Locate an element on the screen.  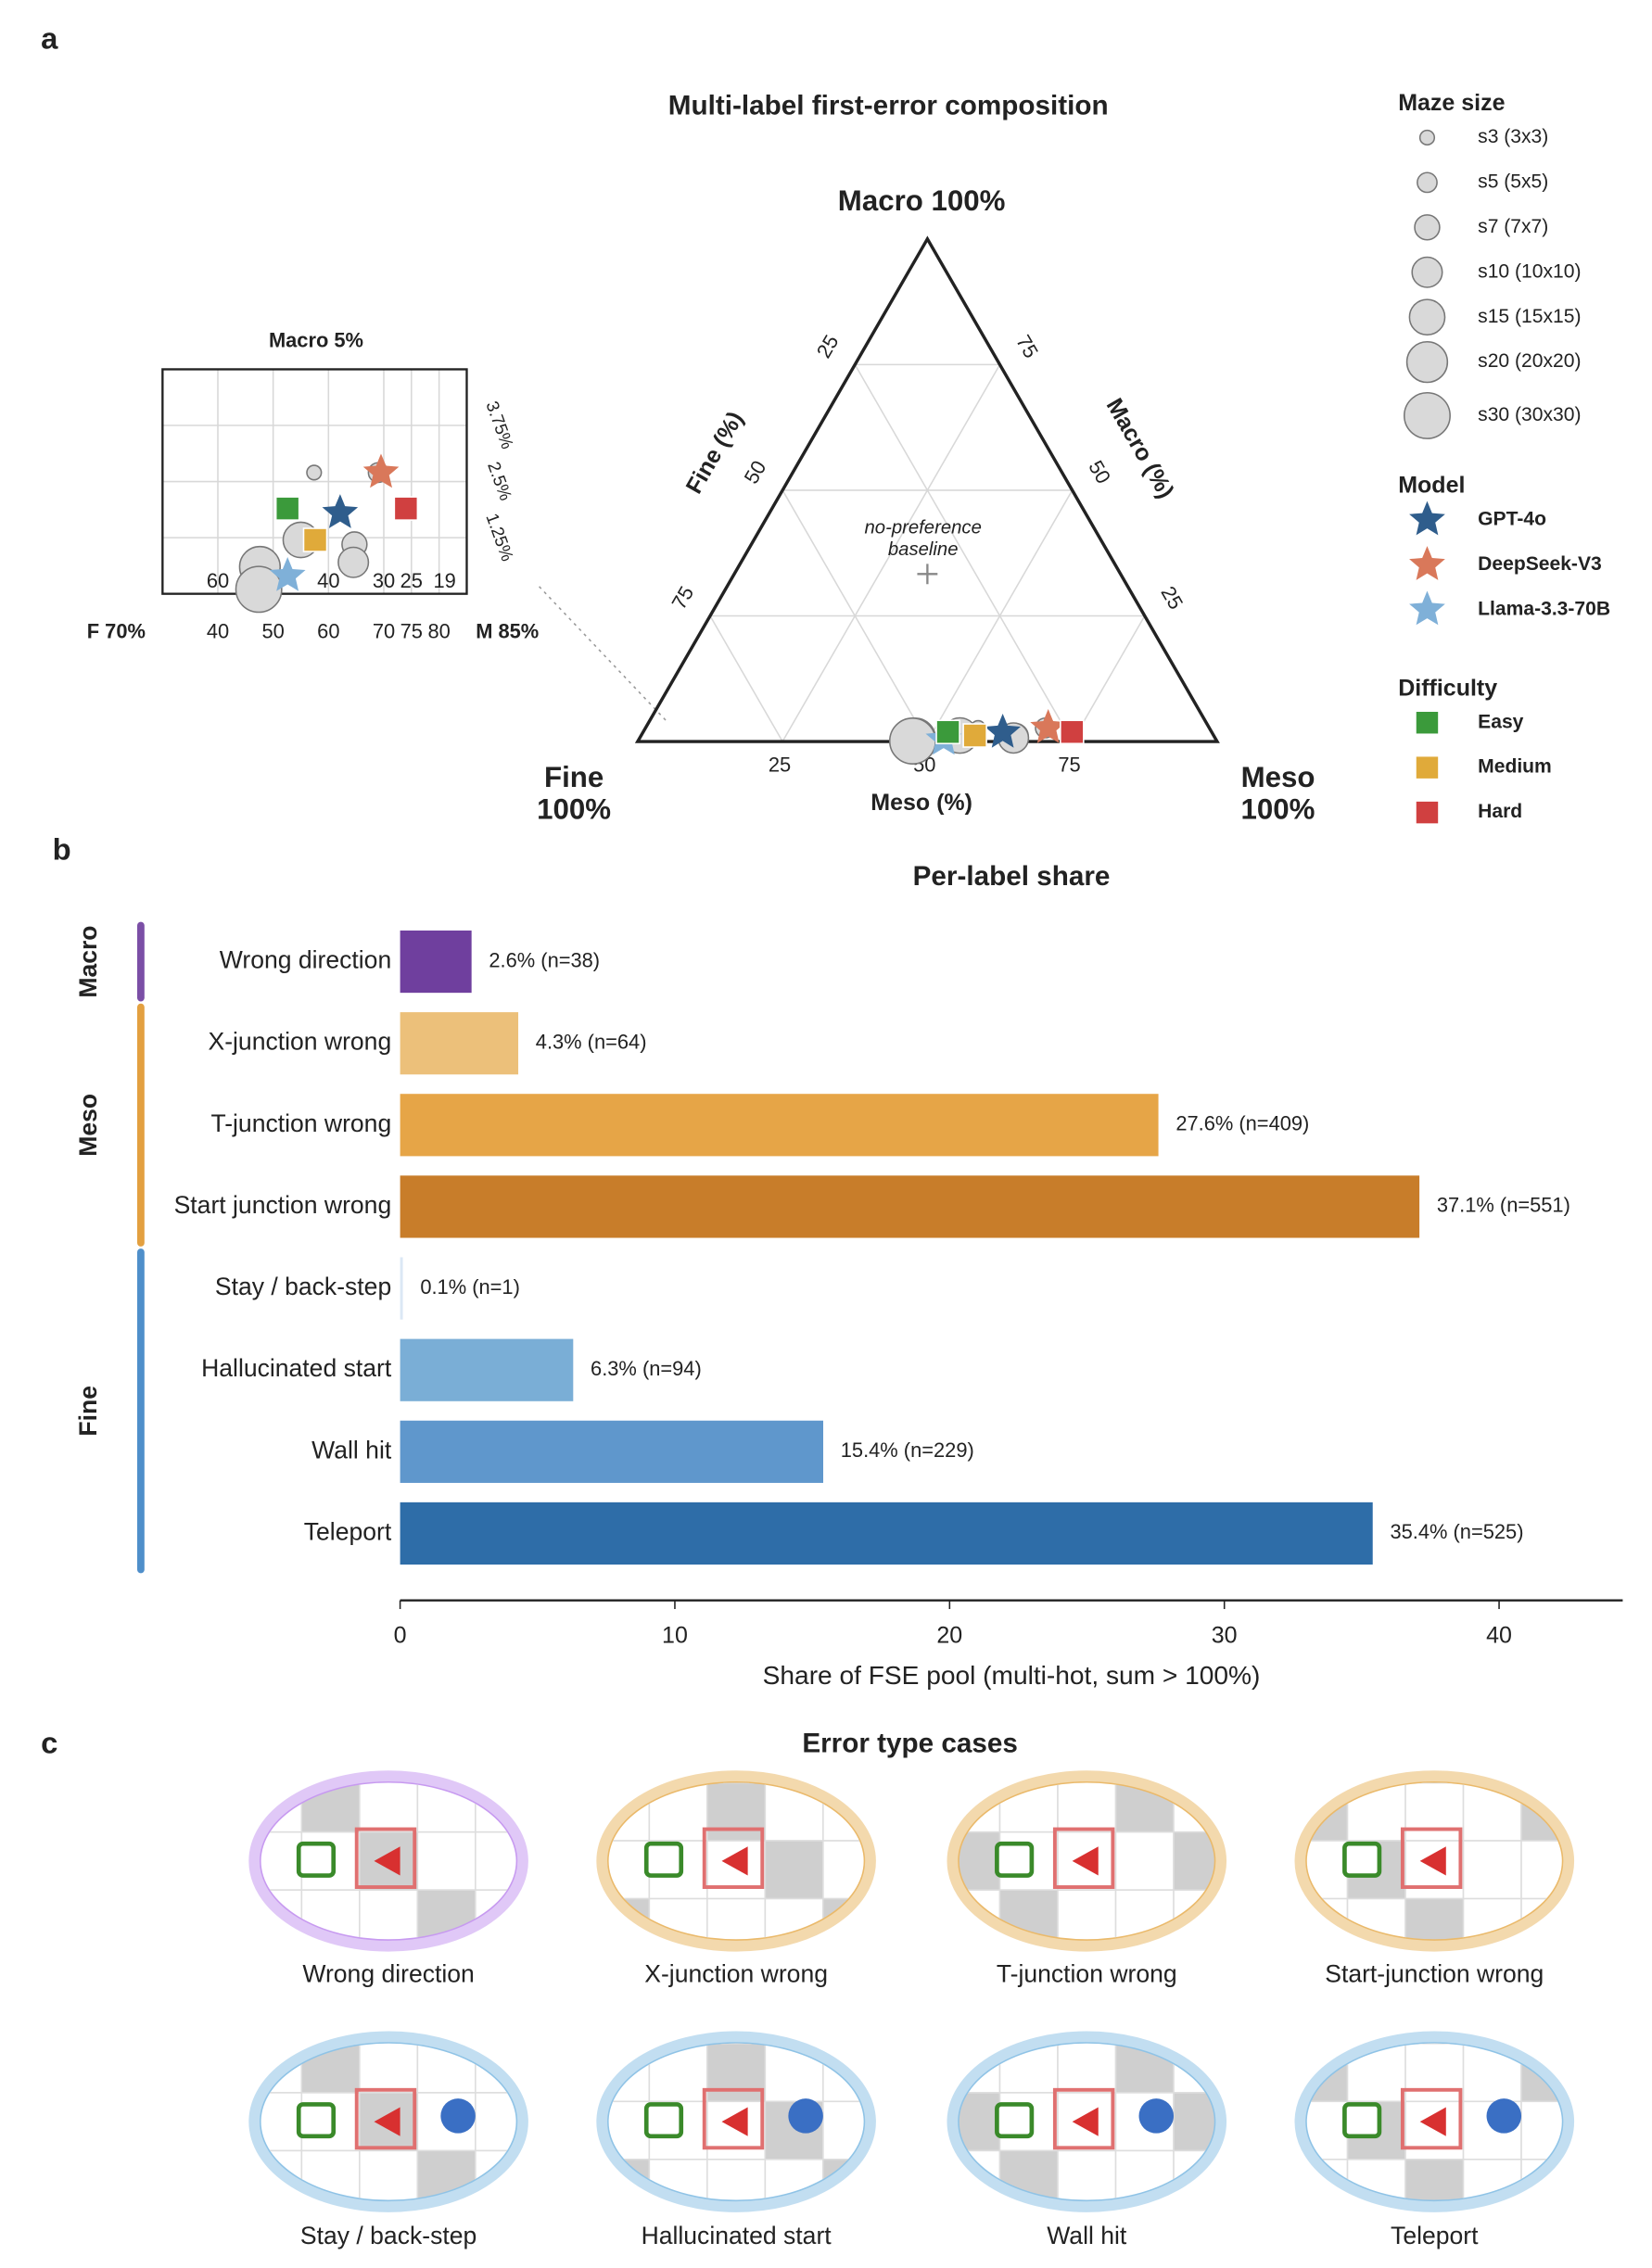
legend-label: Easy is located at coordinates (1501, 721).